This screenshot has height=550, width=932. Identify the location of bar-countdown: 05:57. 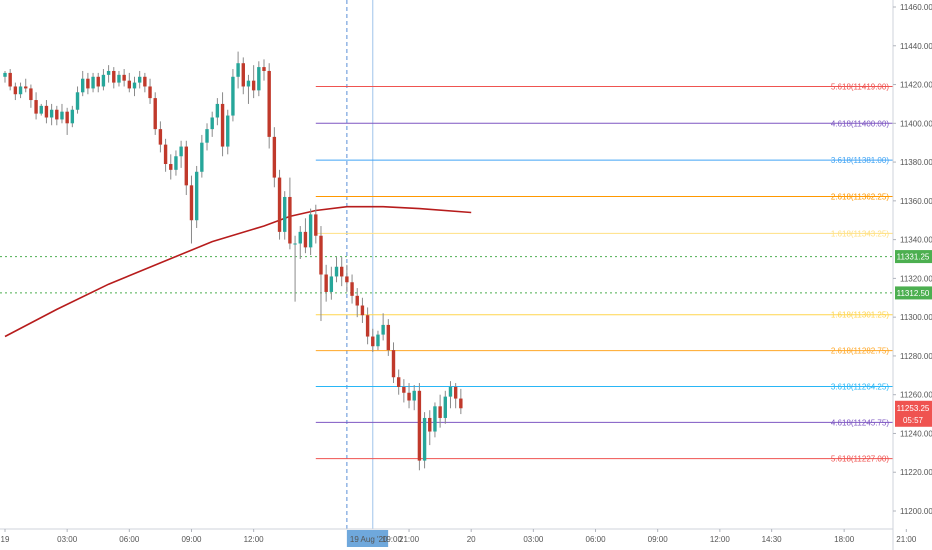
(913, 420).